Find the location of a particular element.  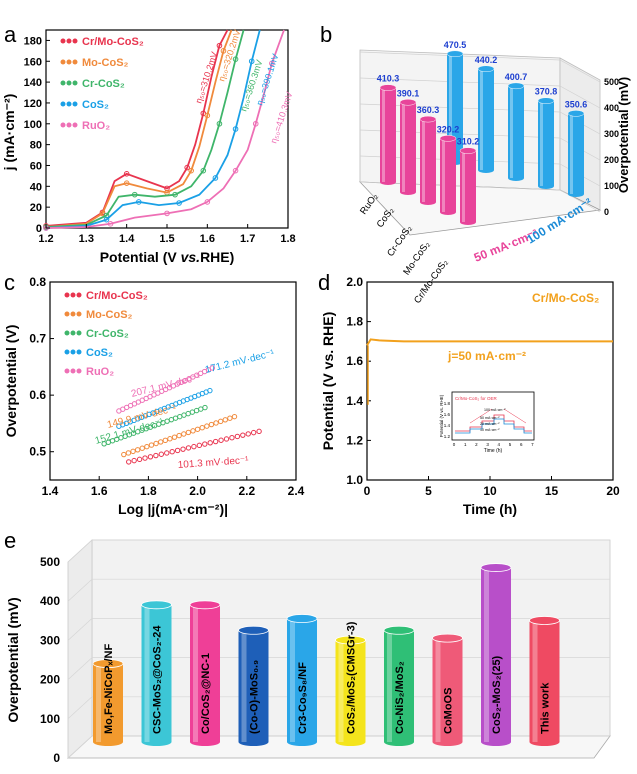

inset-ticks: 0 1 2 3 4 5 6 7 1.2 1.4 1.6 1.8 is located at coordinates (489, 424).